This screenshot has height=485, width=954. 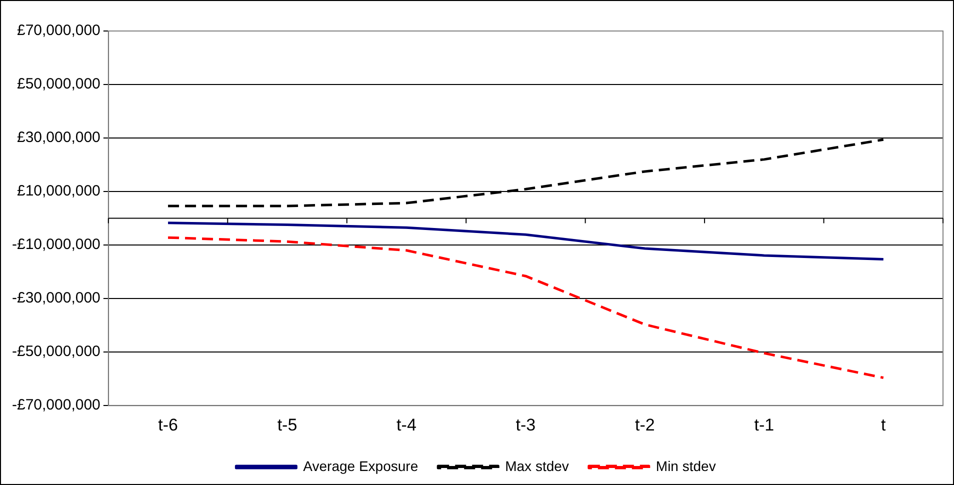 I want to click on x-tick-label: t-1, so click(x=764, y=424).